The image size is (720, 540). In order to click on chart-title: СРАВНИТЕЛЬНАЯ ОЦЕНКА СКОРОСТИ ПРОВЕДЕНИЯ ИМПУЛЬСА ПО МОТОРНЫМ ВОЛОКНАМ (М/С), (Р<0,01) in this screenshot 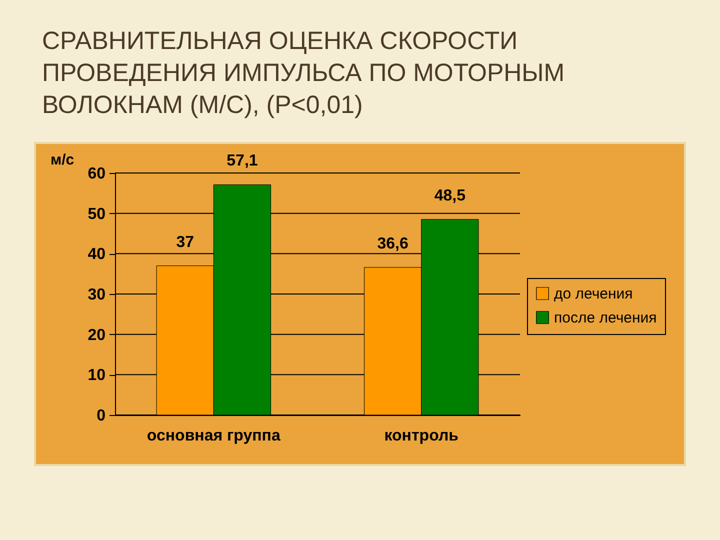, I will do `click(303, 73)`.